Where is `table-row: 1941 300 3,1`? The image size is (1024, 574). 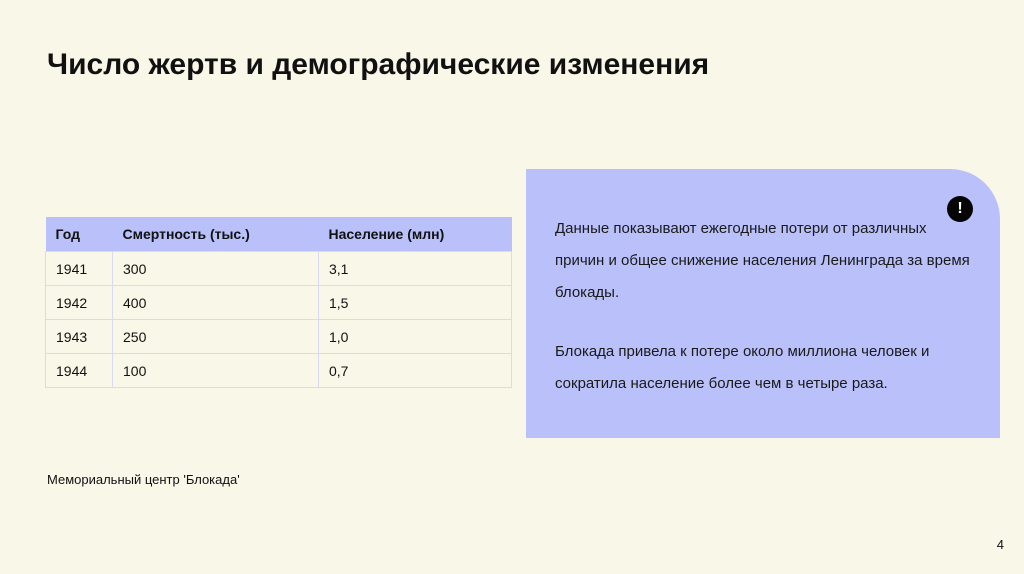 table-row: 1941 300 3,1 is located at coordinates (278, 268).